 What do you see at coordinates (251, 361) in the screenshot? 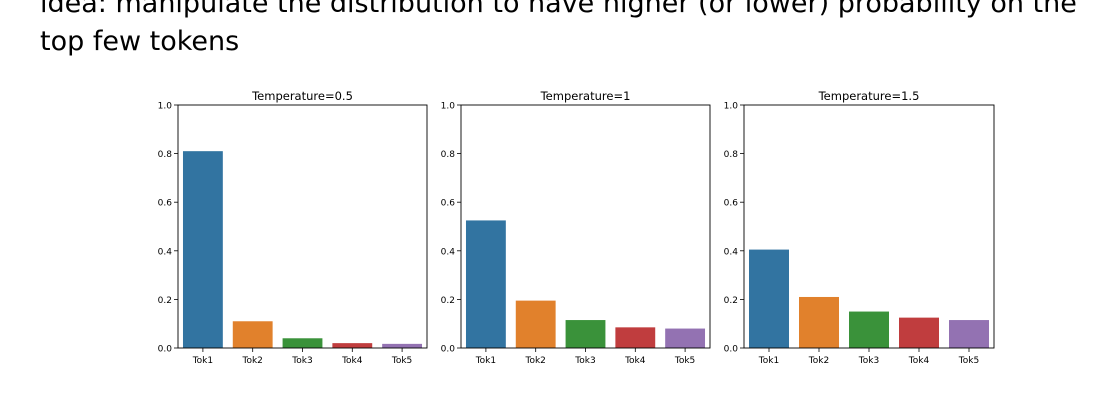
I see `x-tick-label-1: Tok2` at bounding box center [251, 361].